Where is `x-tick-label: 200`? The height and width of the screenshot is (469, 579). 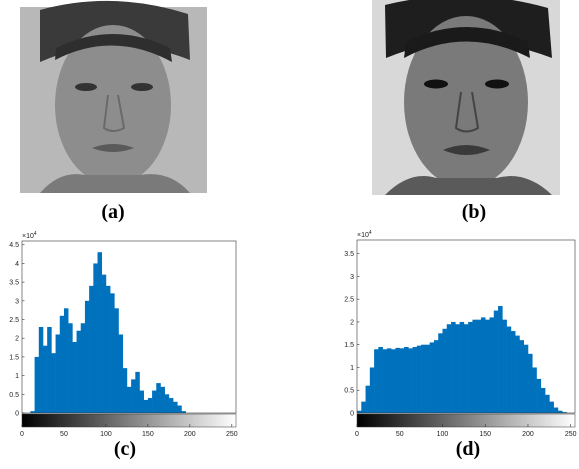 x-tick-label: 200 is located at coordinates (528, 434).